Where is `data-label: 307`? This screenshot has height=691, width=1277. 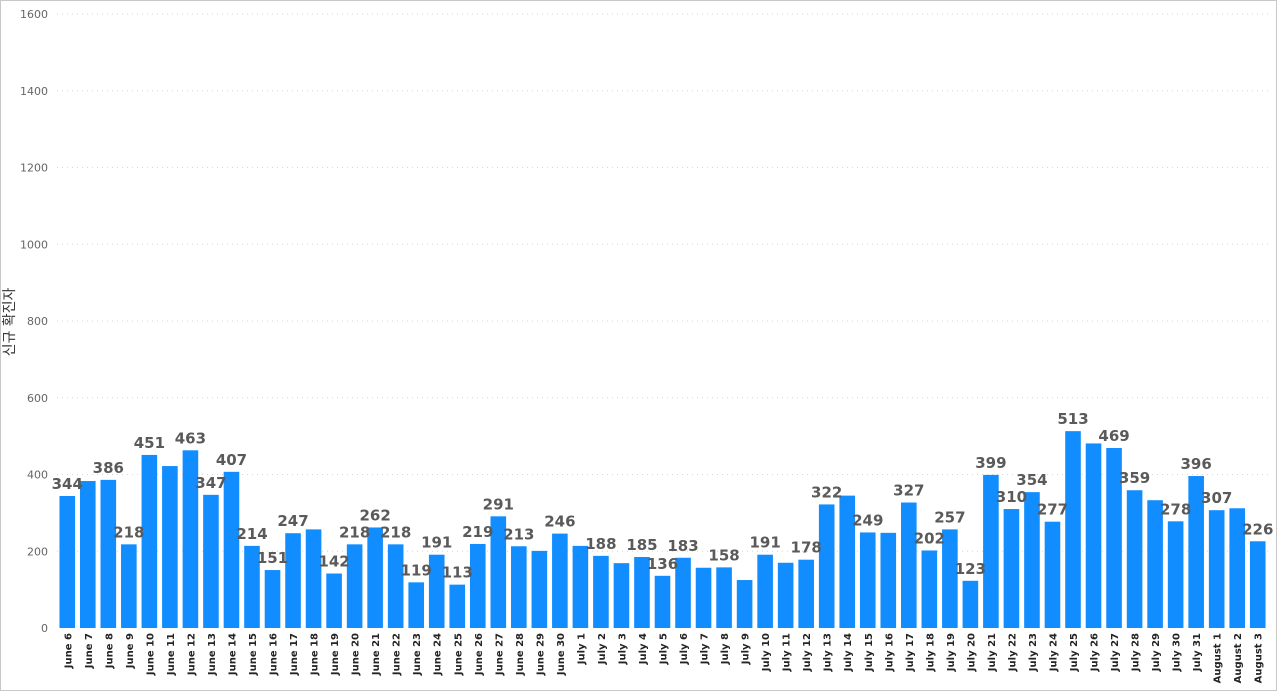 data-label: 307 is located at coordinates (1216, 498).